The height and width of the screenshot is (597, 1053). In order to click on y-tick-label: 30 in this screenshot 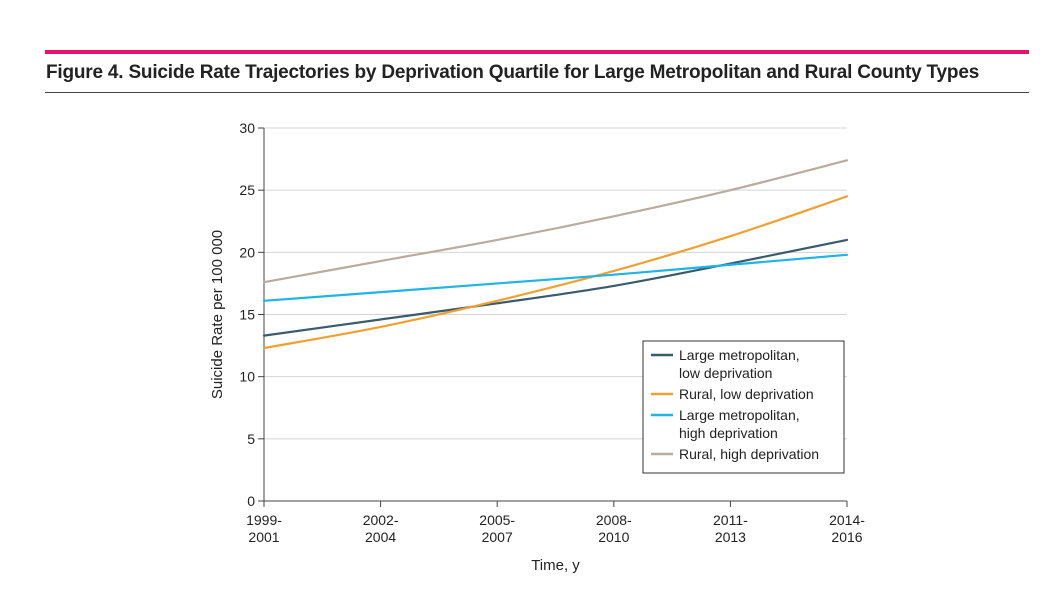, I will do `click(247, 128)`.